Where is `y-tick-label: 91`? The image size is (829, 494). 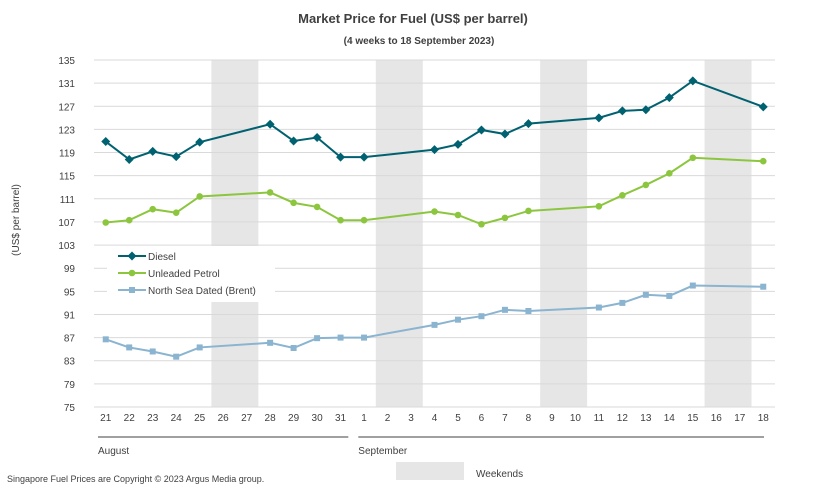 y-tick-label: 91 is located at coordinates (70, 315).